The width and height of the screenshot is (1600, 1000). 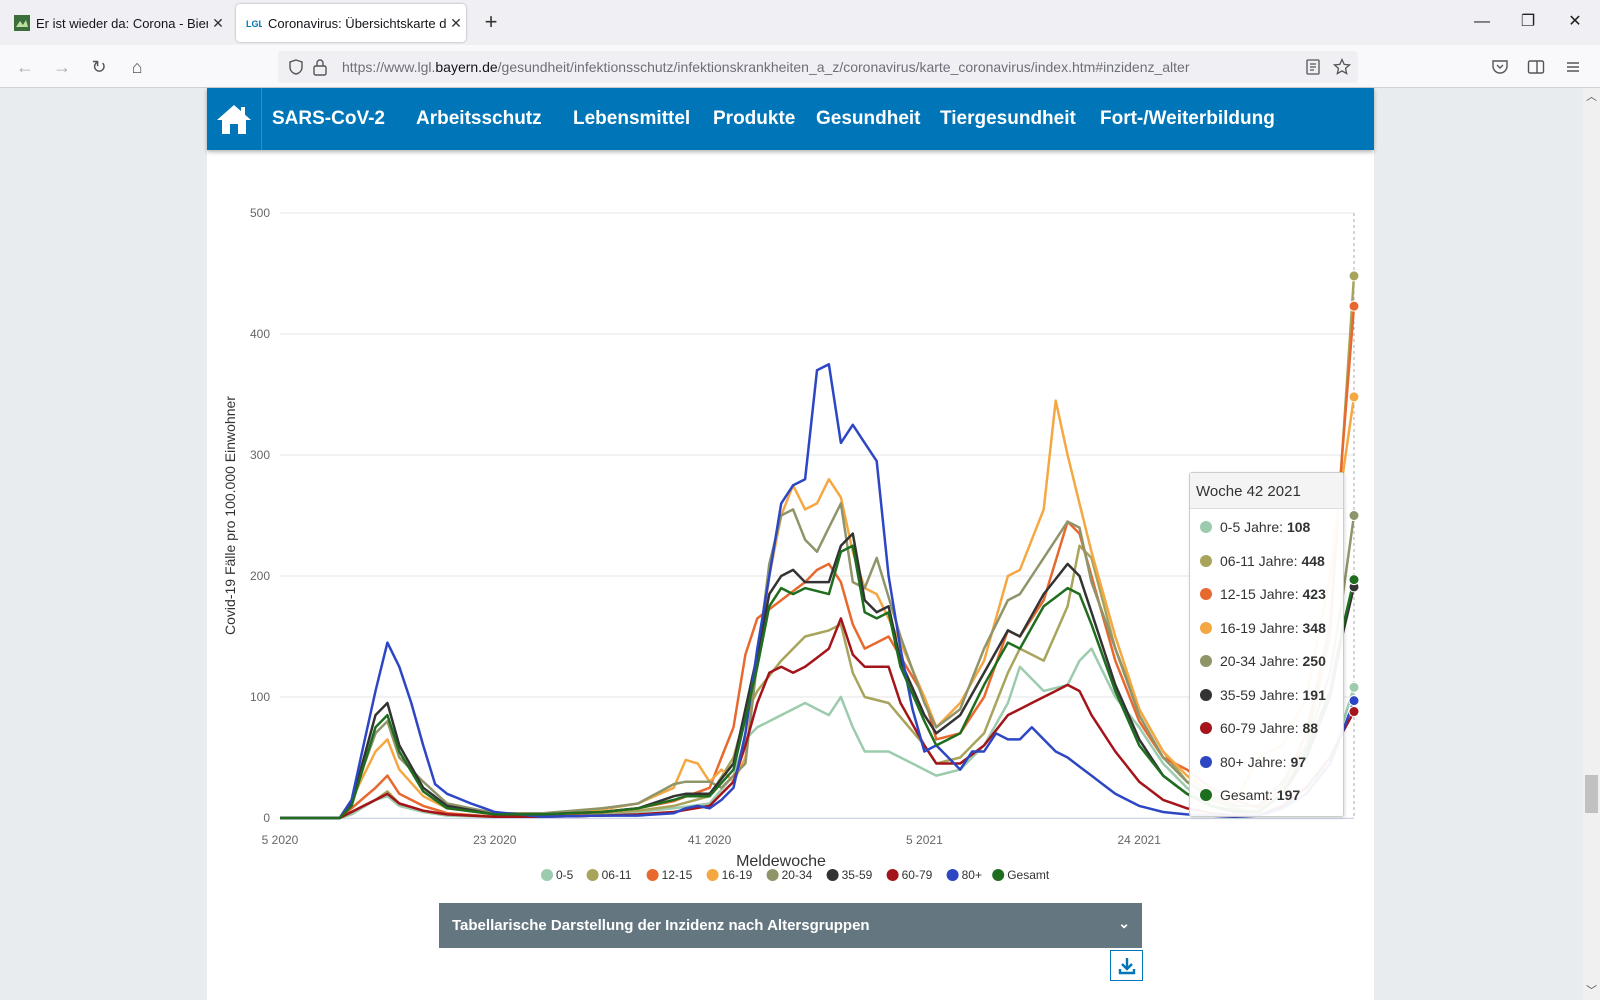 What do you see at coordinates (632, 118) in the screenshot?
I see `nav-item-lebensmittel: Lebensmittel` at bounding box center [632, 118].